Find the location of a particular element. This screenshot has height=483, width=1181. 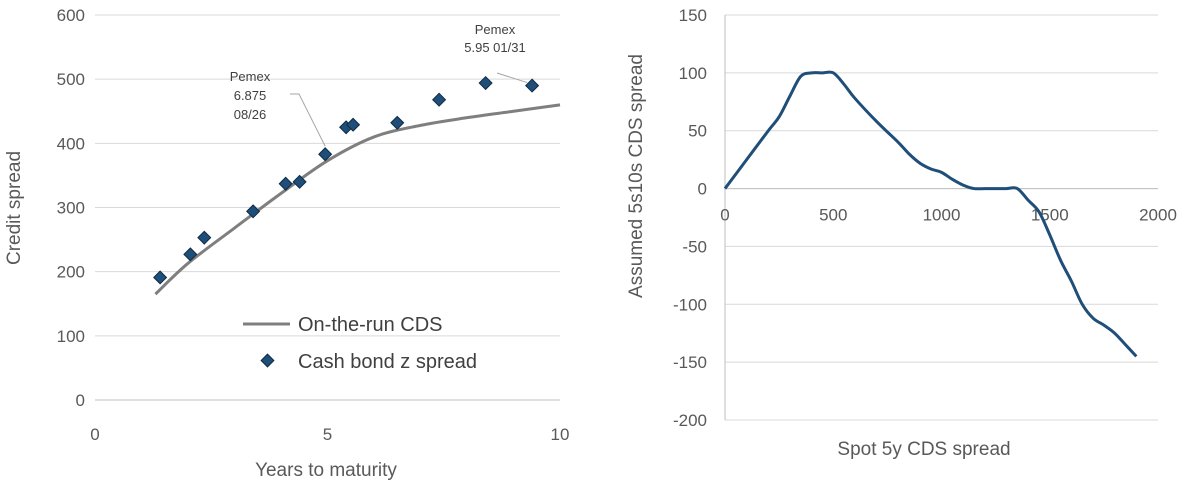

c2-x-axis-title: Spot 5y CDS spread is located at coordinates (923, 449).